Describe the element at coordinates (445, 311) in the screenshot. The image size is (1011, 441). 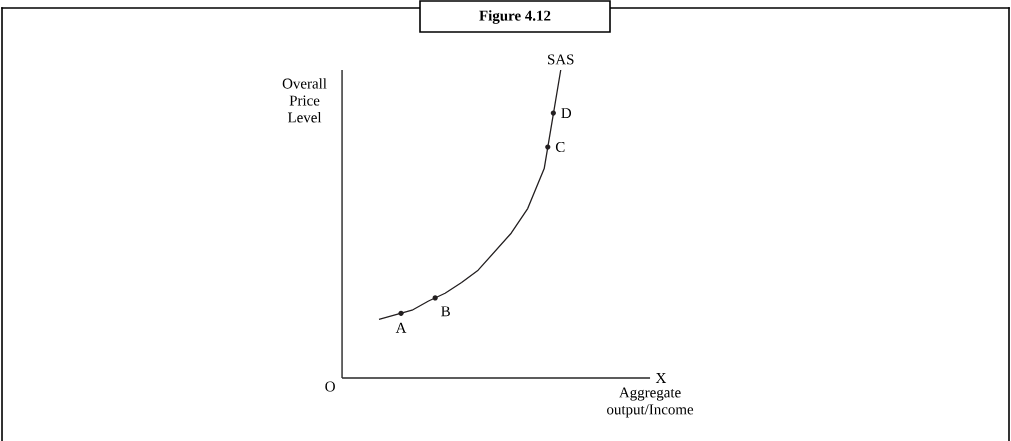
I see `annotation: B` at that location.